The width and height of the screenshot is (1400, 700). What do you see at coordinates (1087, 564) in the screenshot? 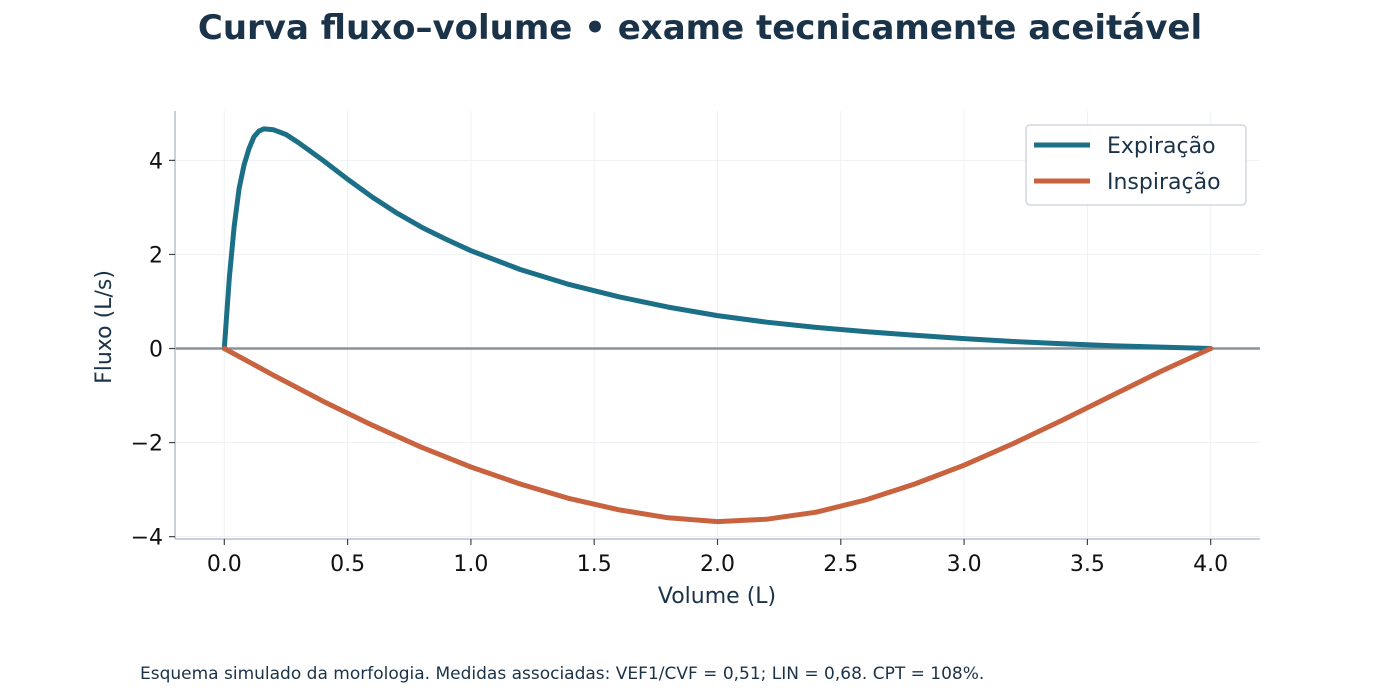
I see `x-tick-label: 3.5` at bounding box center [1087, 564].